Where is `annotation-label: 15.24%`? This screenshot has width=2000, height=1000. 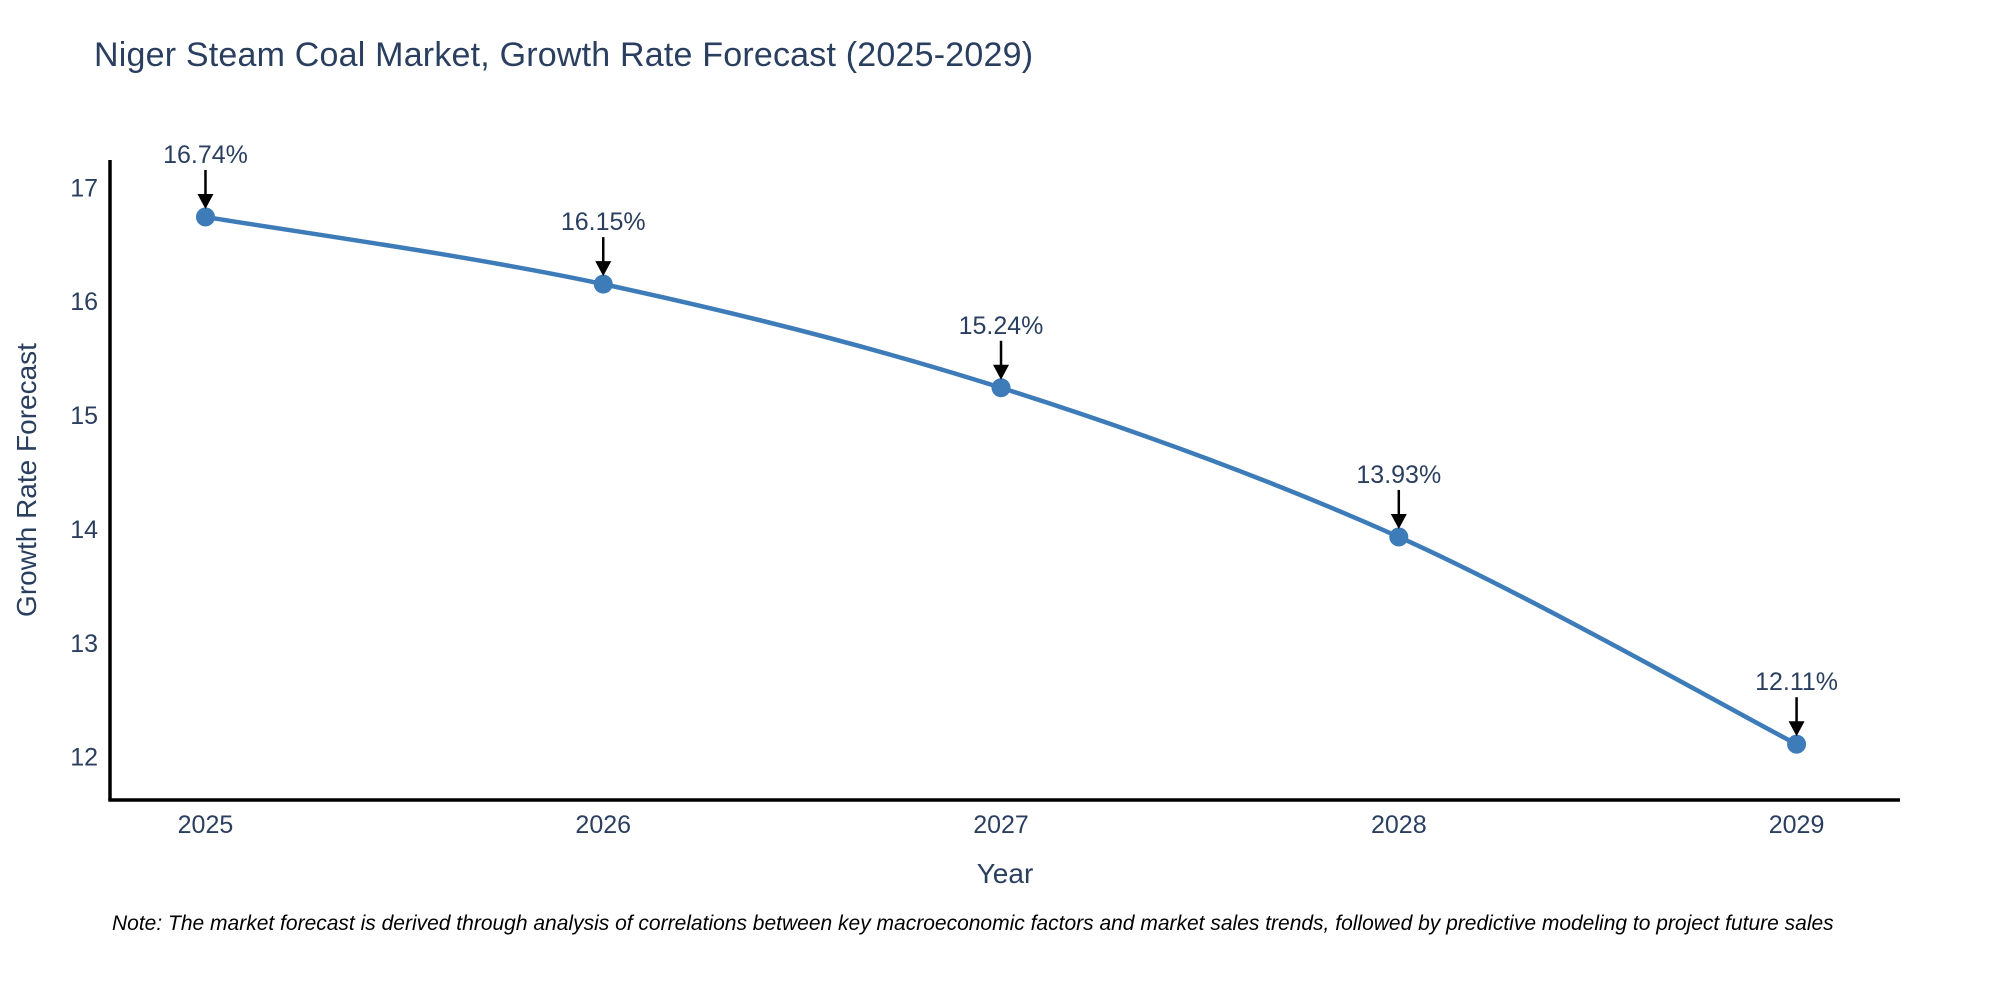
annotation-label: 15.24% is located at coordinates (1001, 326).